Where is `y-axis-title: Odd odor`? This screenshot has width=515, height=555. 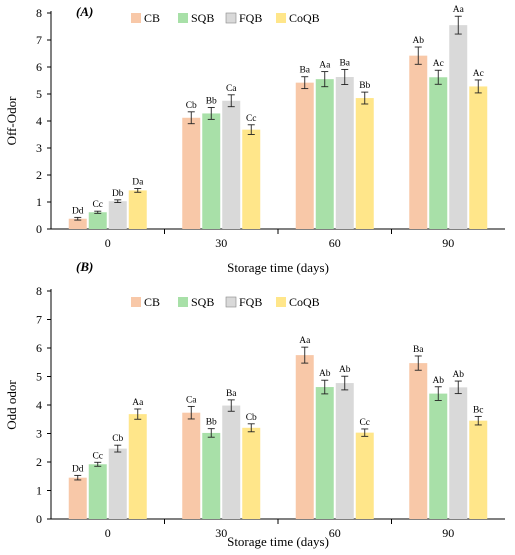 y-axis-title: Odd odor is located at coordinates (11, 405).